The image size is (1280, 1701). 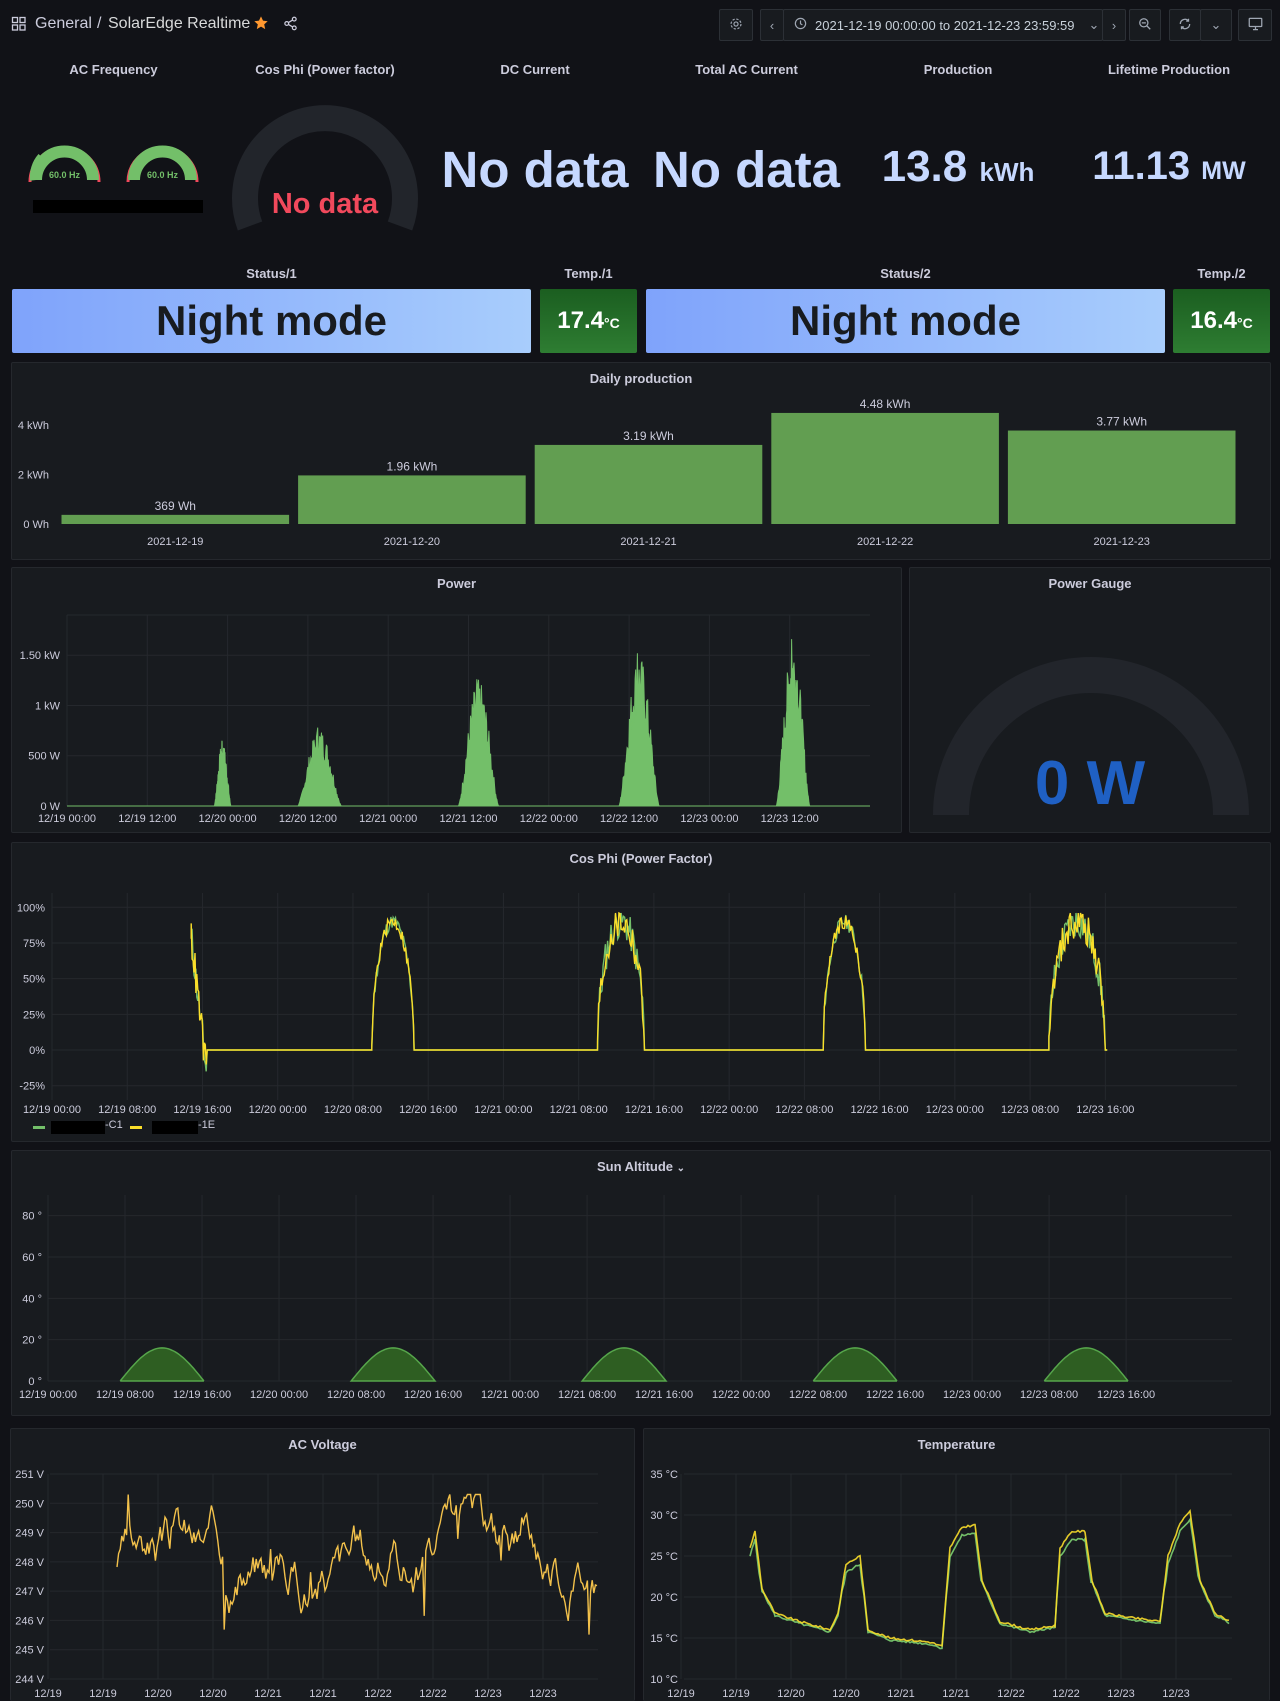 I want to click on panel-title: AC Voltage, so click(x=322, y=1444).